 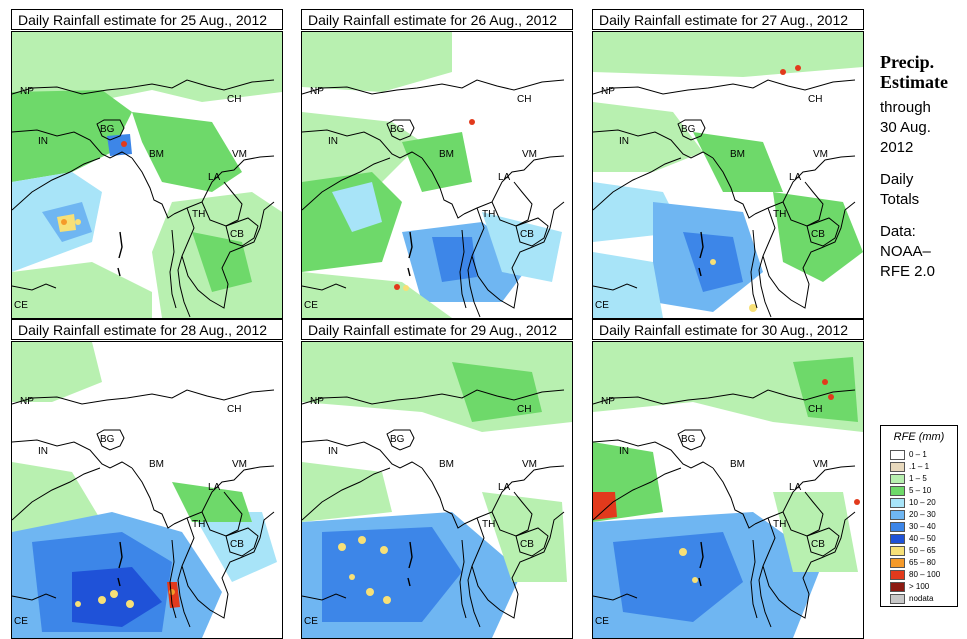 I want to click on caption-daily: Daily, so click(x=897, y=179).